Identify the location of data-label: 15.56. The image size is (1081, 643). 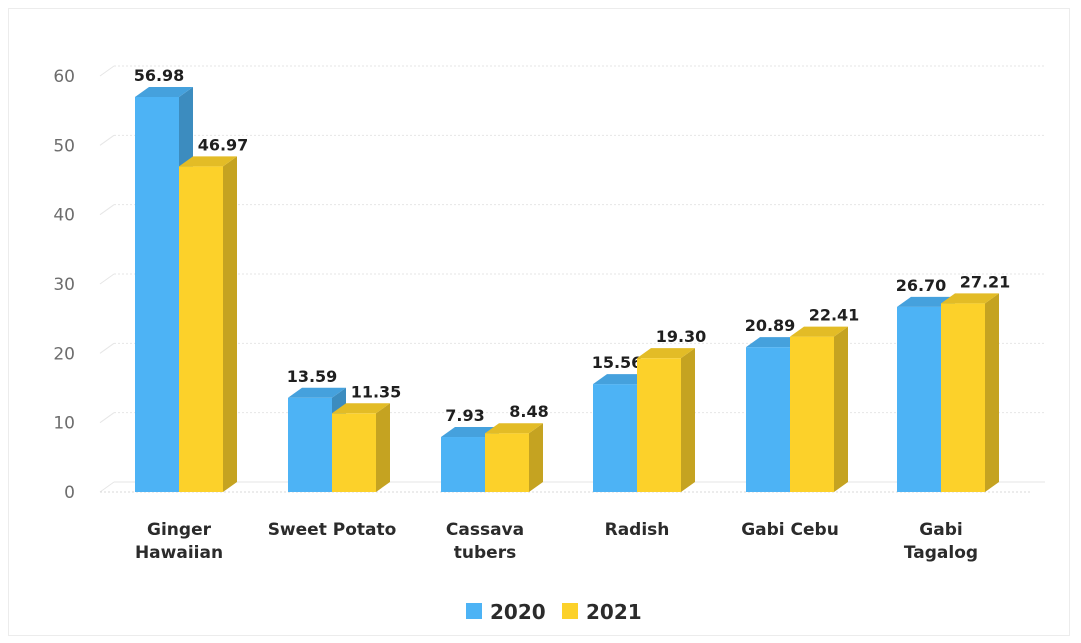
(617, 362).